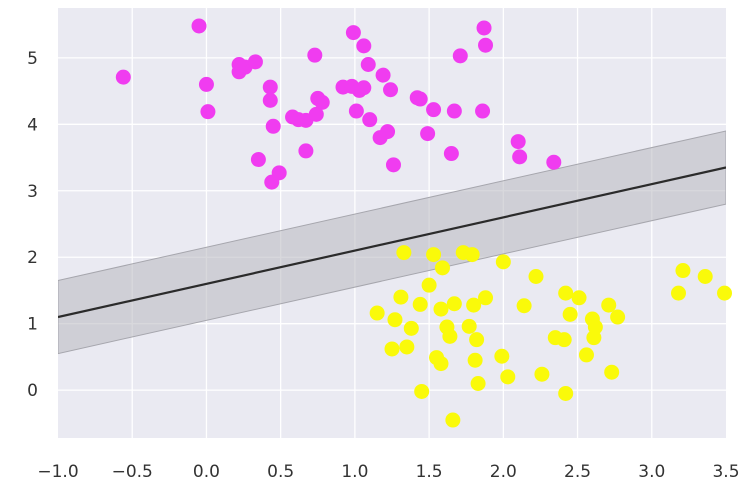 The image size is (752, 494). What do you see at coordinates (280, 472) in the screenshot?
I see `x-tick-label: 0.5` at bounding box center [280, 472].